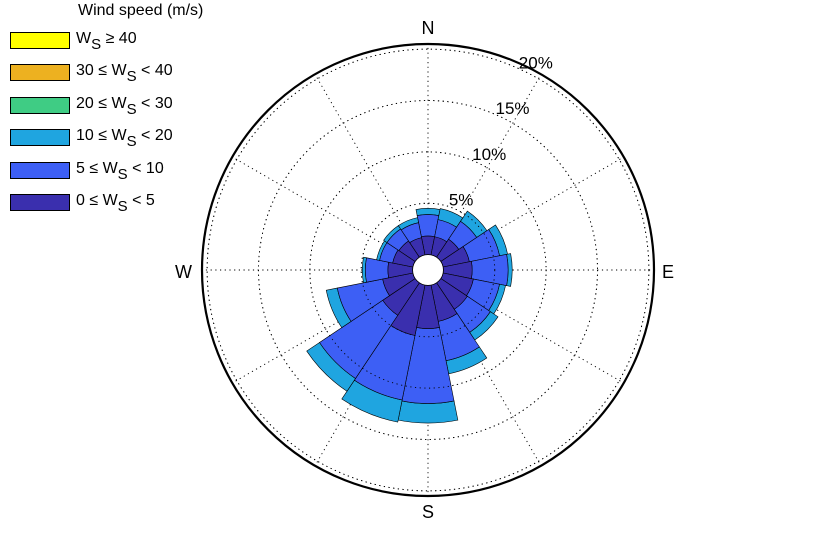  I want to click on legend-label: 0 ≤ WS < 5, so click(115, 204).